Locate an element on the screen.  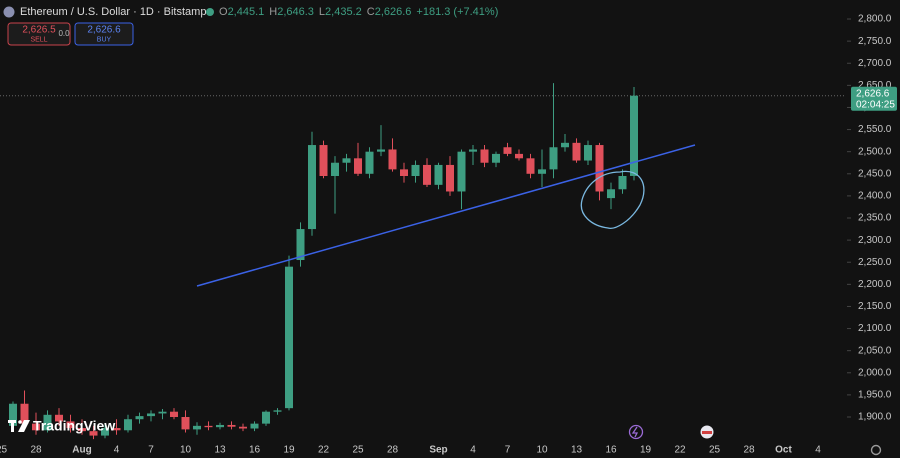
y-tick-label: 2,050.0 is located at coordinates (875, 350).